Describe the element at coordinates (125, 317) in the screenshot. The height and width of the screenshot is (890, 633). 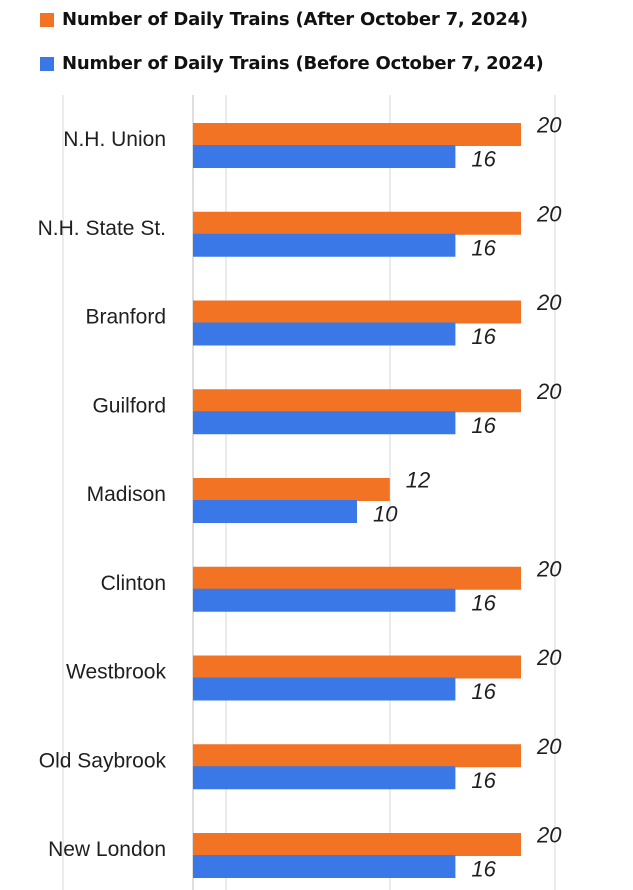
I see `category-label: Branford` at that location.